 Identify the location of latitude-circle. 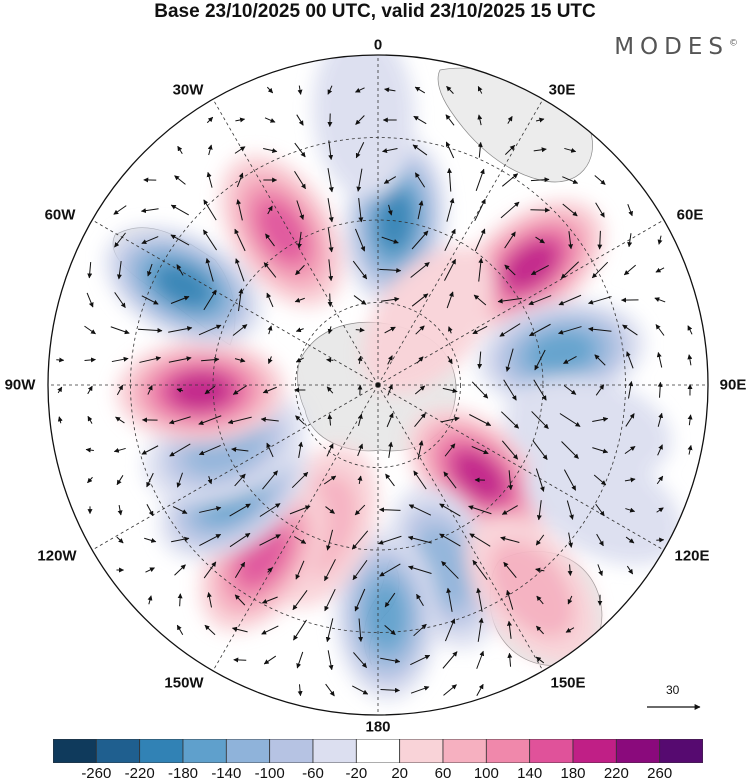
(378, 385).